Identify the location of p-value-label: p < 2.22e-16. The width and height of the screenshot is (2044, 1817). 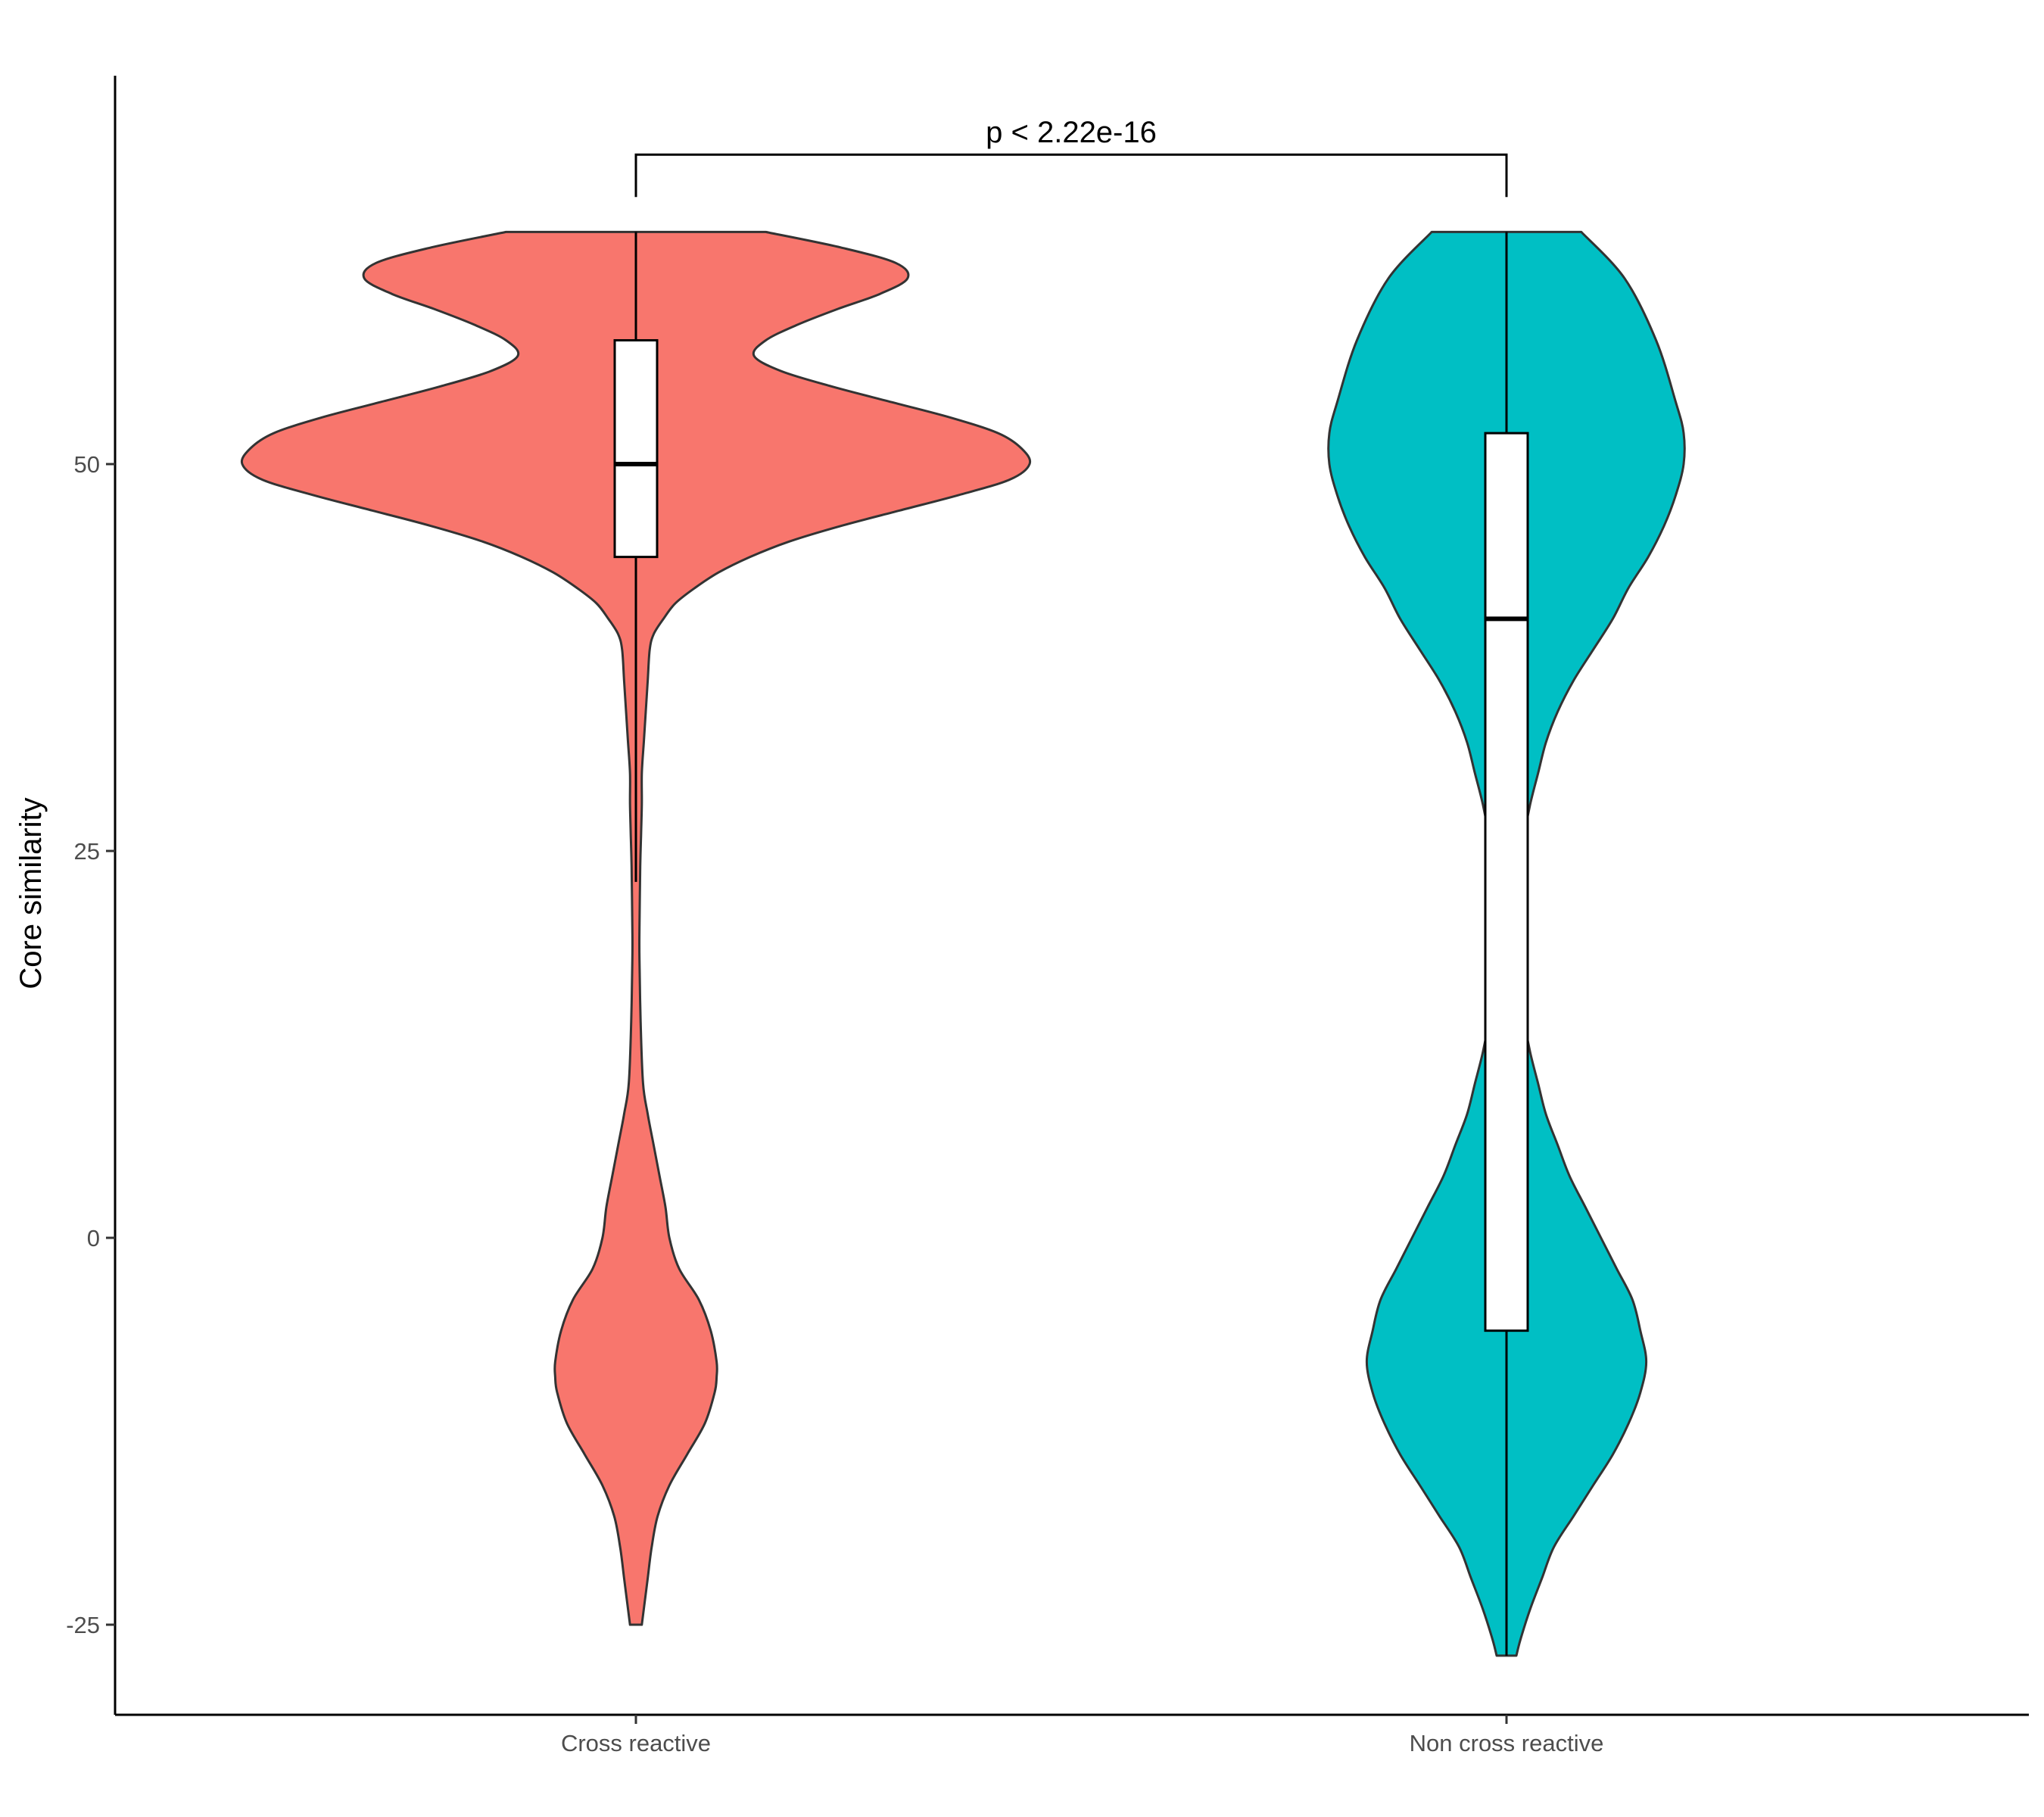
(1071, 132).